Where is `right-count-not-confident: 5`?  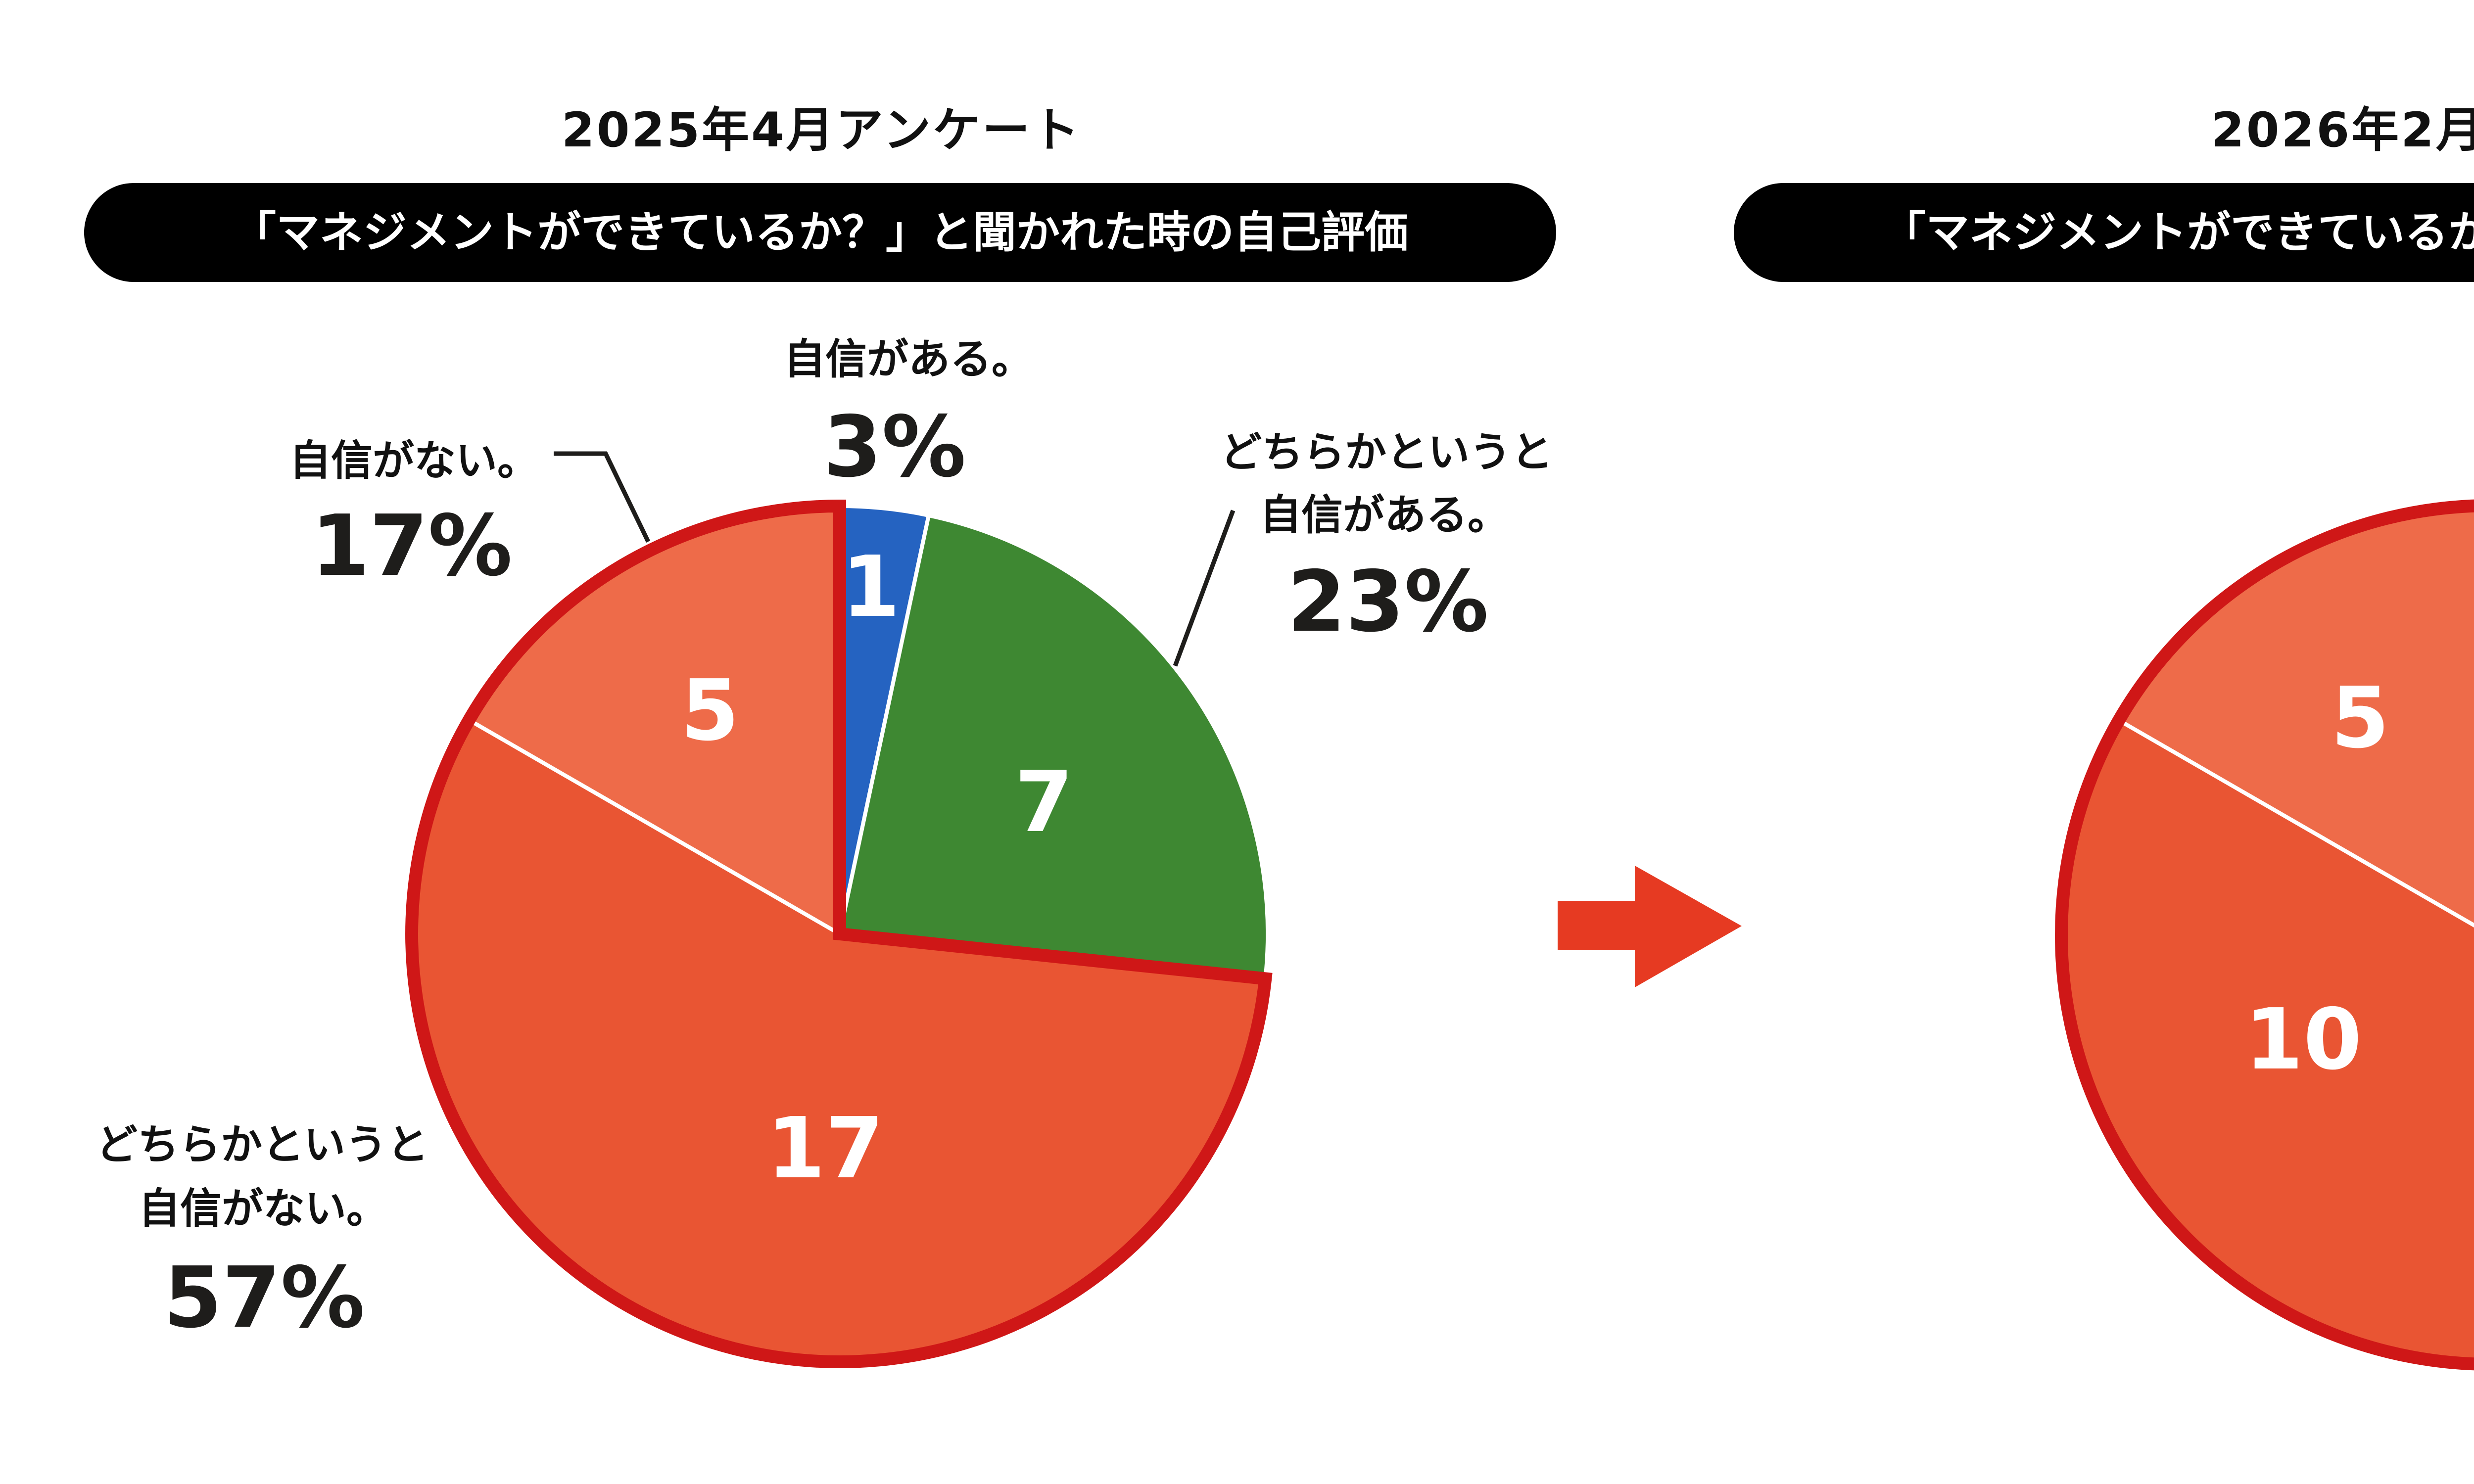 right-count-not-confident: 5 is located at coordinates (2360, 718).